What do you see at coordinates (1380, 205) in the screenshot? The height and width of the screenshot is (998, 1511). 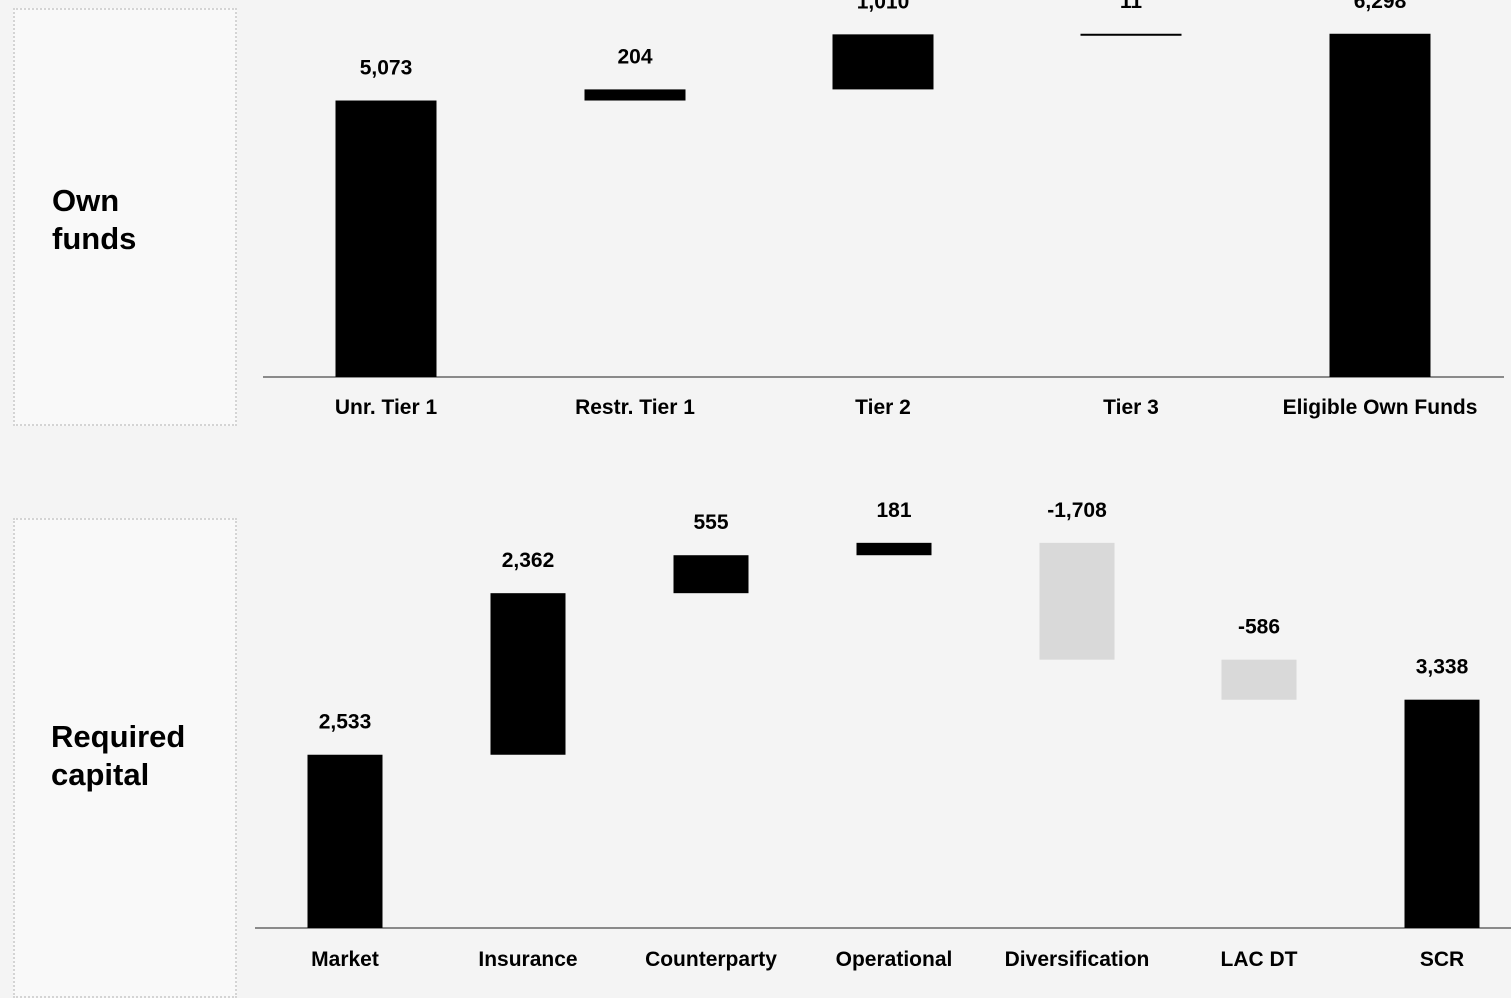 I see `bar-eligible-own-funds` at bounding box center [1380, 205].